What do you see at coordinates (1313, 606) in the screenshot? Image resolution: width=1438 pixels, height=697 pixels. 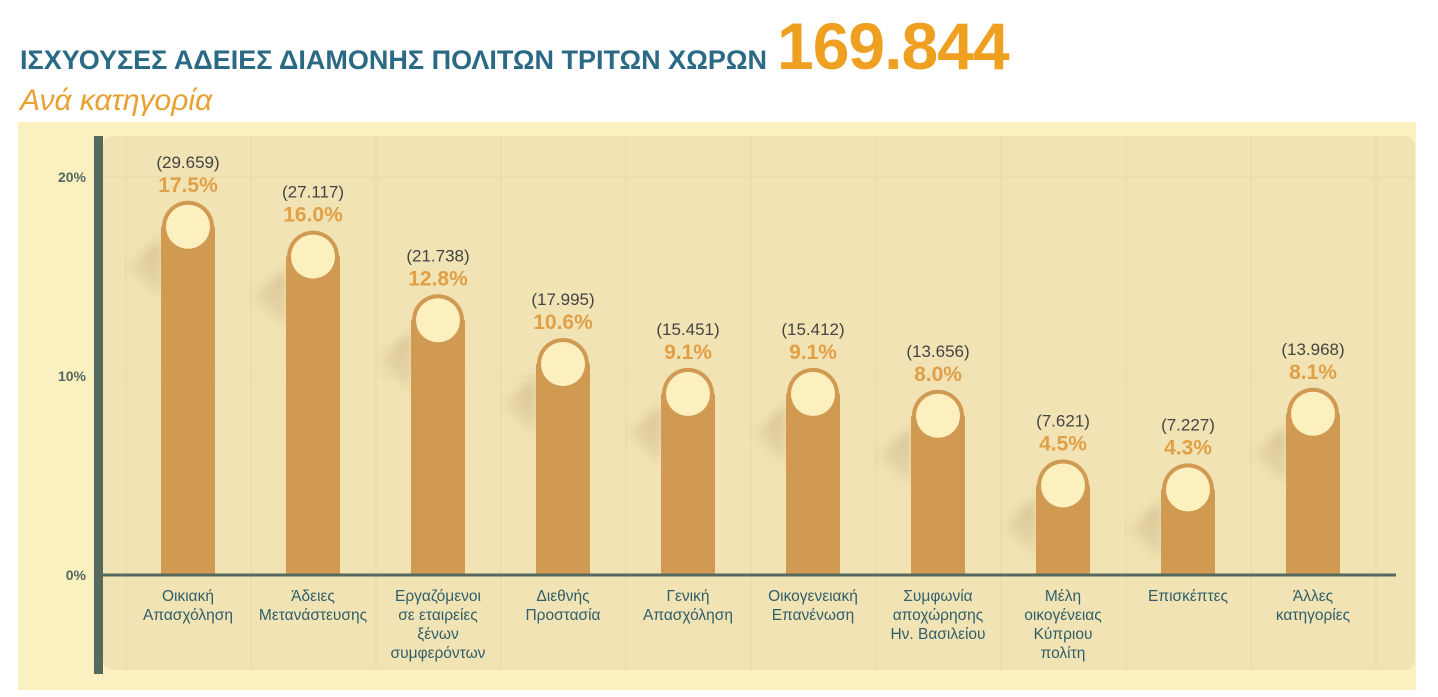 I see `category-label: Άλλες κατηγορίες` at bounding box center [1313, 606].